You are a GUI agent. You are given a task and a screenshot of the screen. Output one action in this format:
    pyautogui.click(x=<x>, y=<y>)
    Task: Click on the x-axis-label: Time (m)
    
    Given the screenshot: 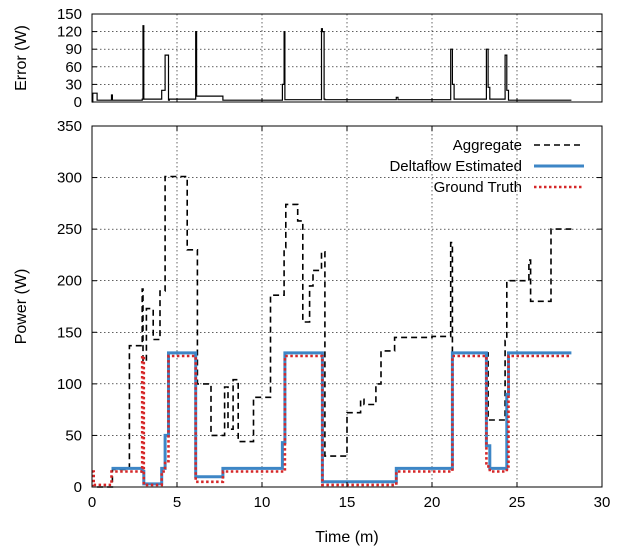 What is the action you would take?
    pyautogui.click(x=346, y=537)
    